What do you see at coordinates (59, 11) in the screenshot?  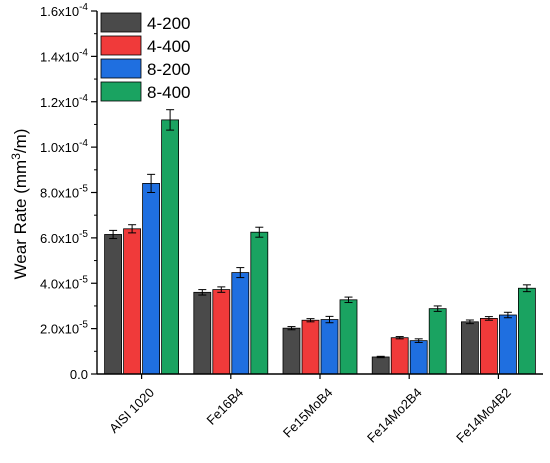 I see `y-tick-mantissa: 1.6x10` at bounding box center [59, 11].